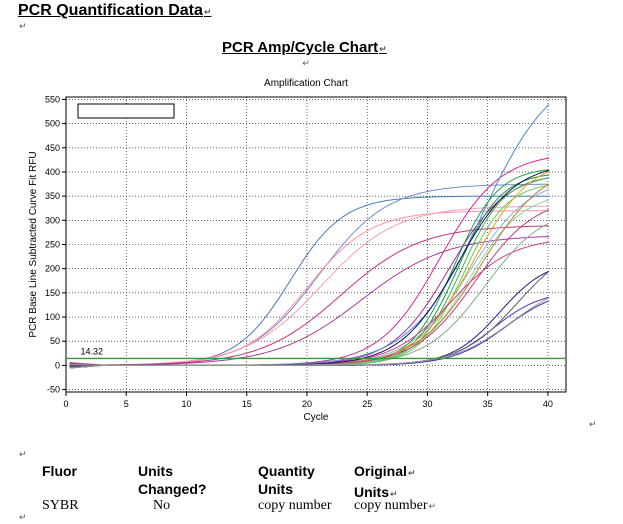 Image resolution: width=623 pixels, height=524 pixels. I want to click on y-tick-label: 250, so click(52, 245).